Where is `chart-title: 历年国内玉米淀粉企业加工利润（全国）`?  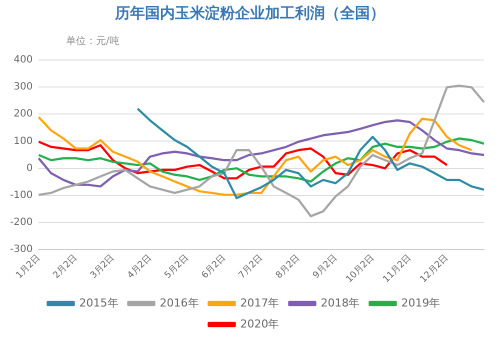
chart-title: 历年国内玉米淀粉企业加工利润（全国） is located at coordinates (250, 13).